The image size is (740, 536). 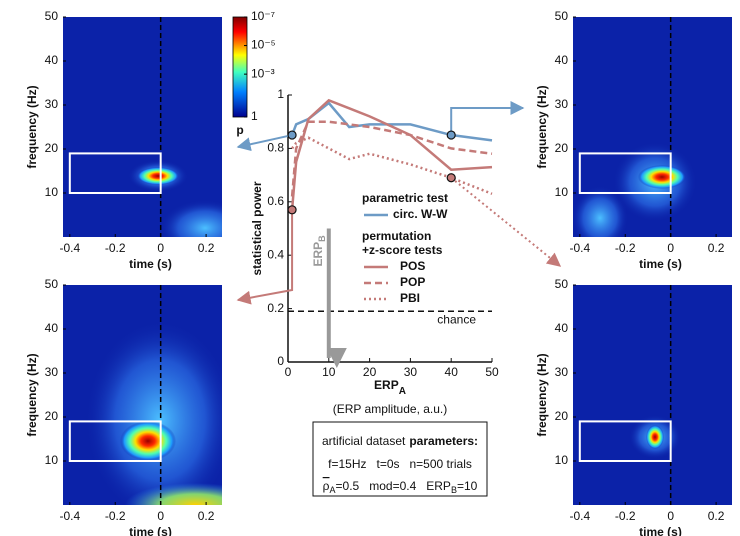 I want to click on y-tick-label: 0, so click(x=280, y=361).